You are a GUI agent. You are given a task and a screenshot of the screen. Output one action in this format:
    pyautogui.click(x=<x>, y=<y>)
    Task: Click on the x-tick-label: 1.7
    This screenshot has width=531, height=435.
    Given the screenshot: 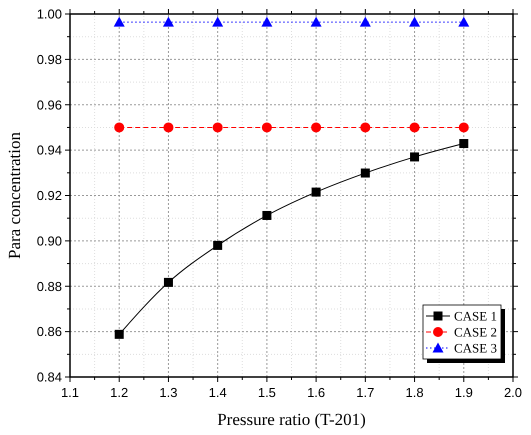 What is the action you would take?
    pyautogui.click(x=365, y=392)
    